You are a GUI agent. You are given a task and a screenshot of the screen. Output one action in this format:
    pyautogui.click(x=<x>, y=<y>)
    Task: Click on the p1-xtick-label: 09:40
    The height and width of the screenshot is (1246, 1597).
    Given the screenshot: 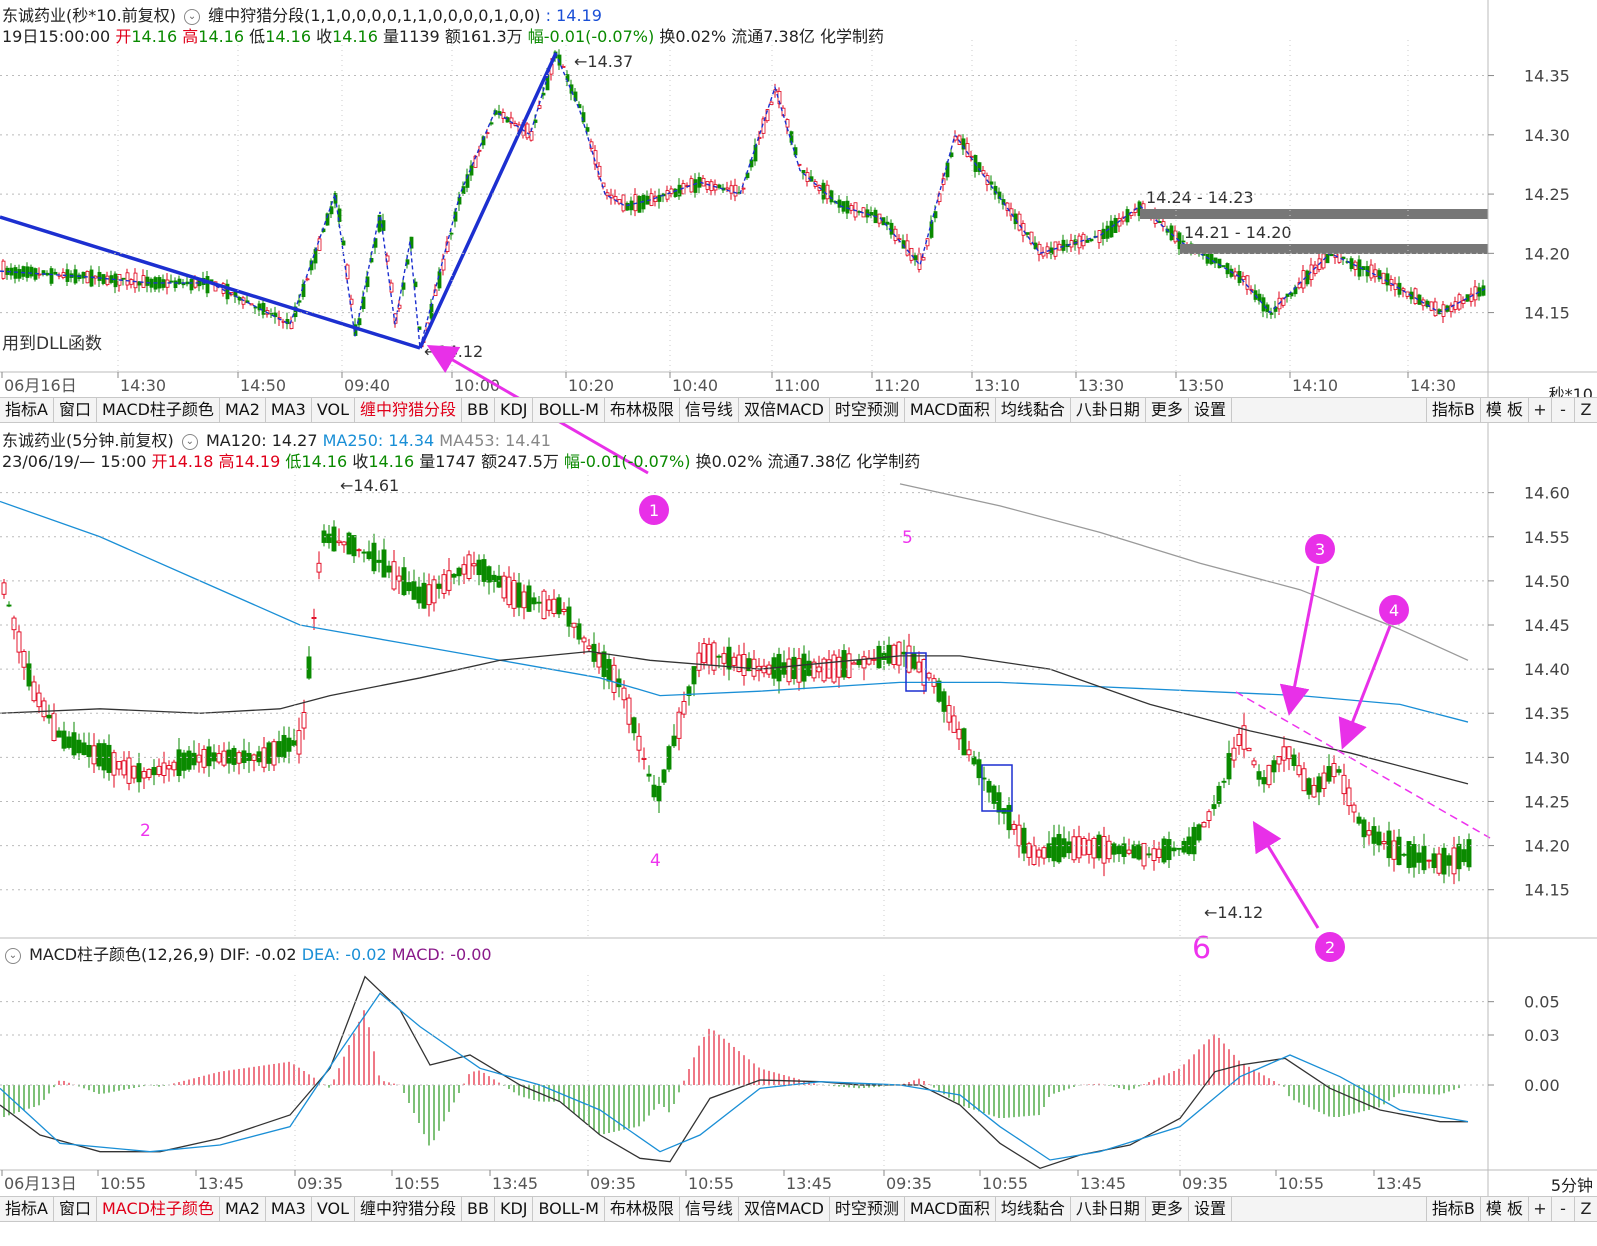 What is the action you would take?
    pyautogui.click(x=367, y=385)
    